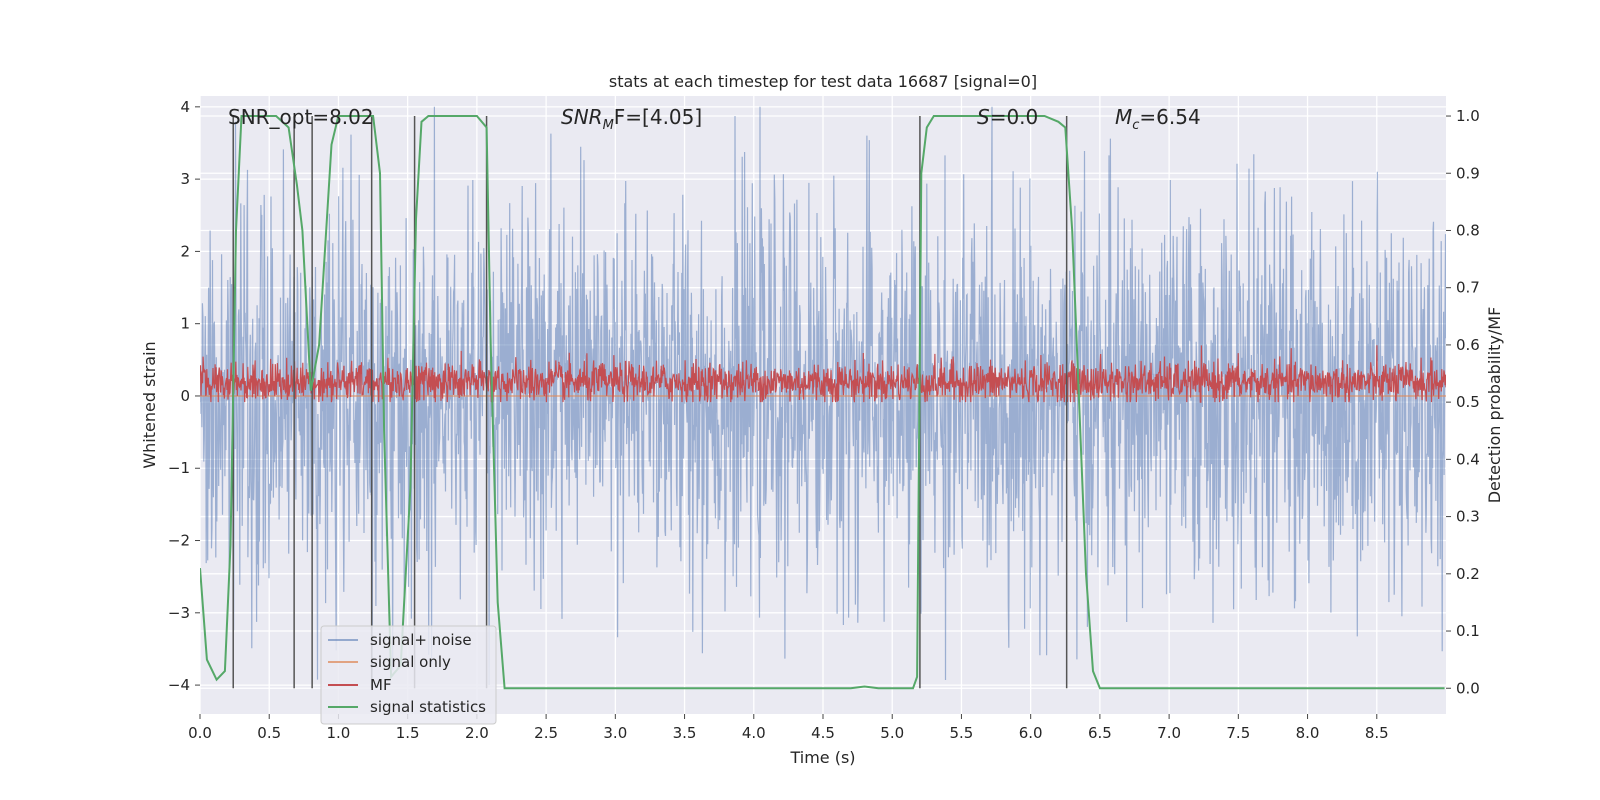 This screenshot has height=800, width=1600. Describe the element at coordinates (269, 733) in the screenshot. I see `x-tick-label: 0.5` at that location.